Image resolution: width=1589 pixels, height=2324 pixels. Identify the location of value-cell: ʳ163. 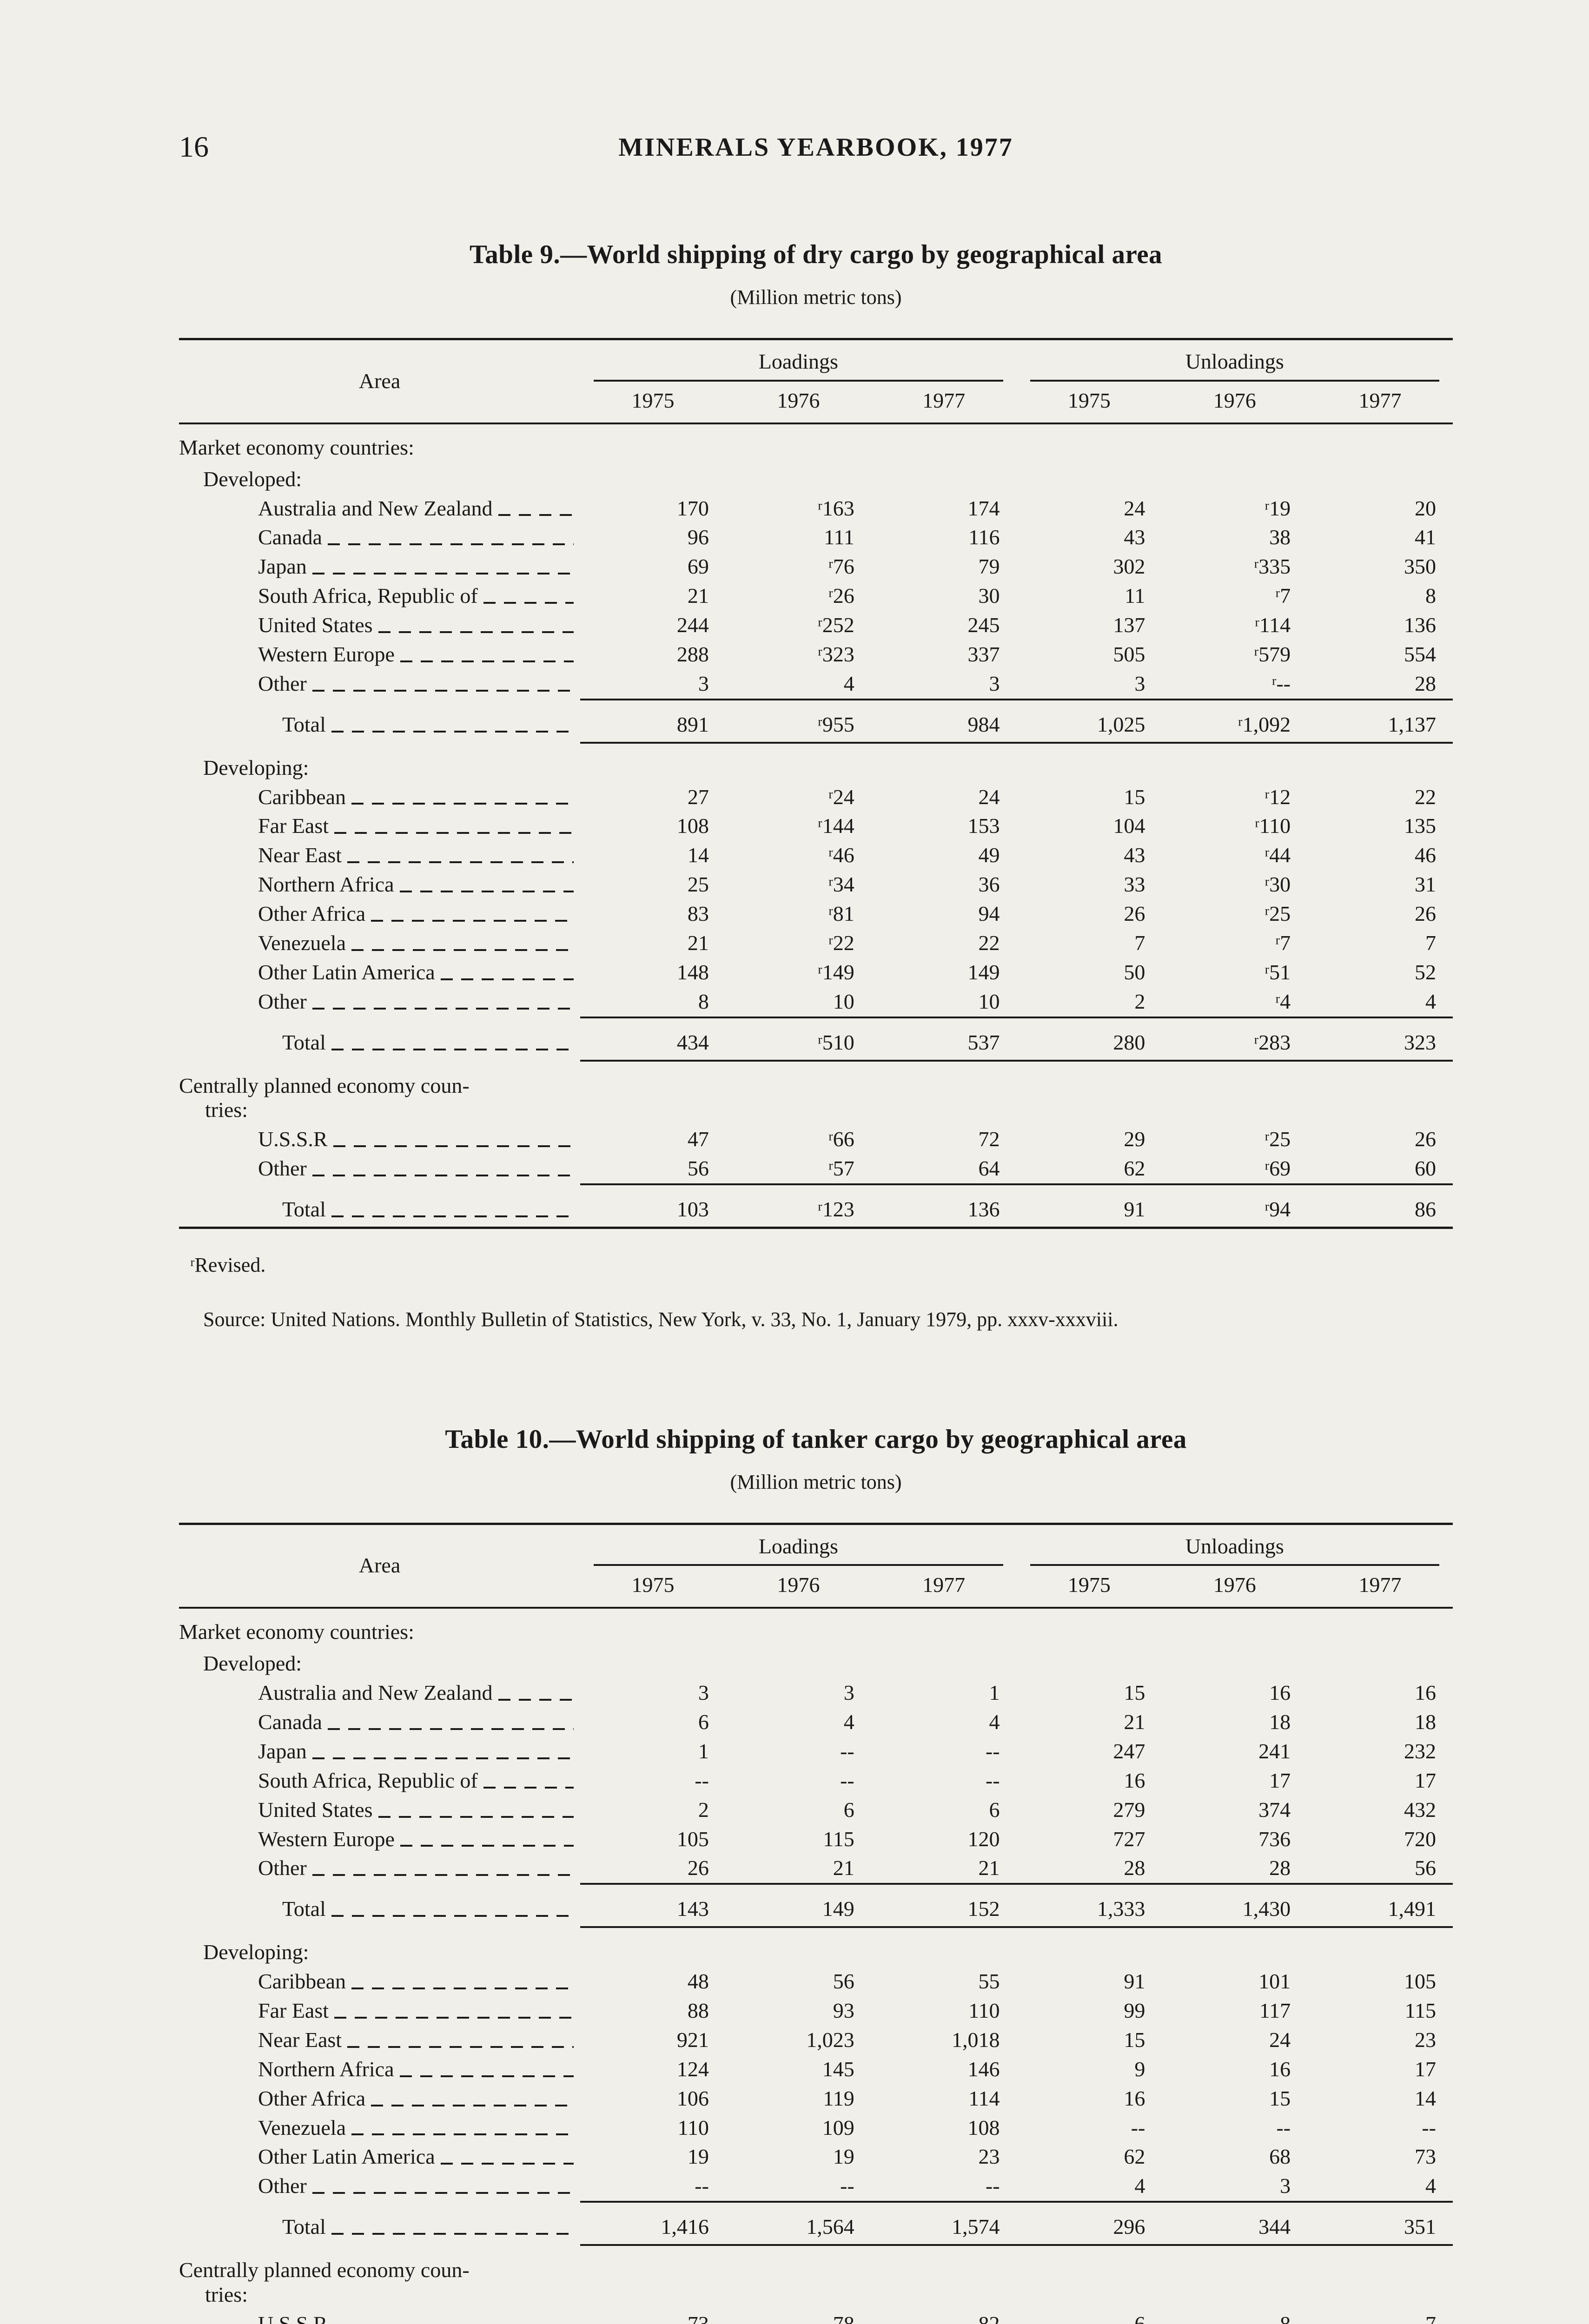
(835, 508).